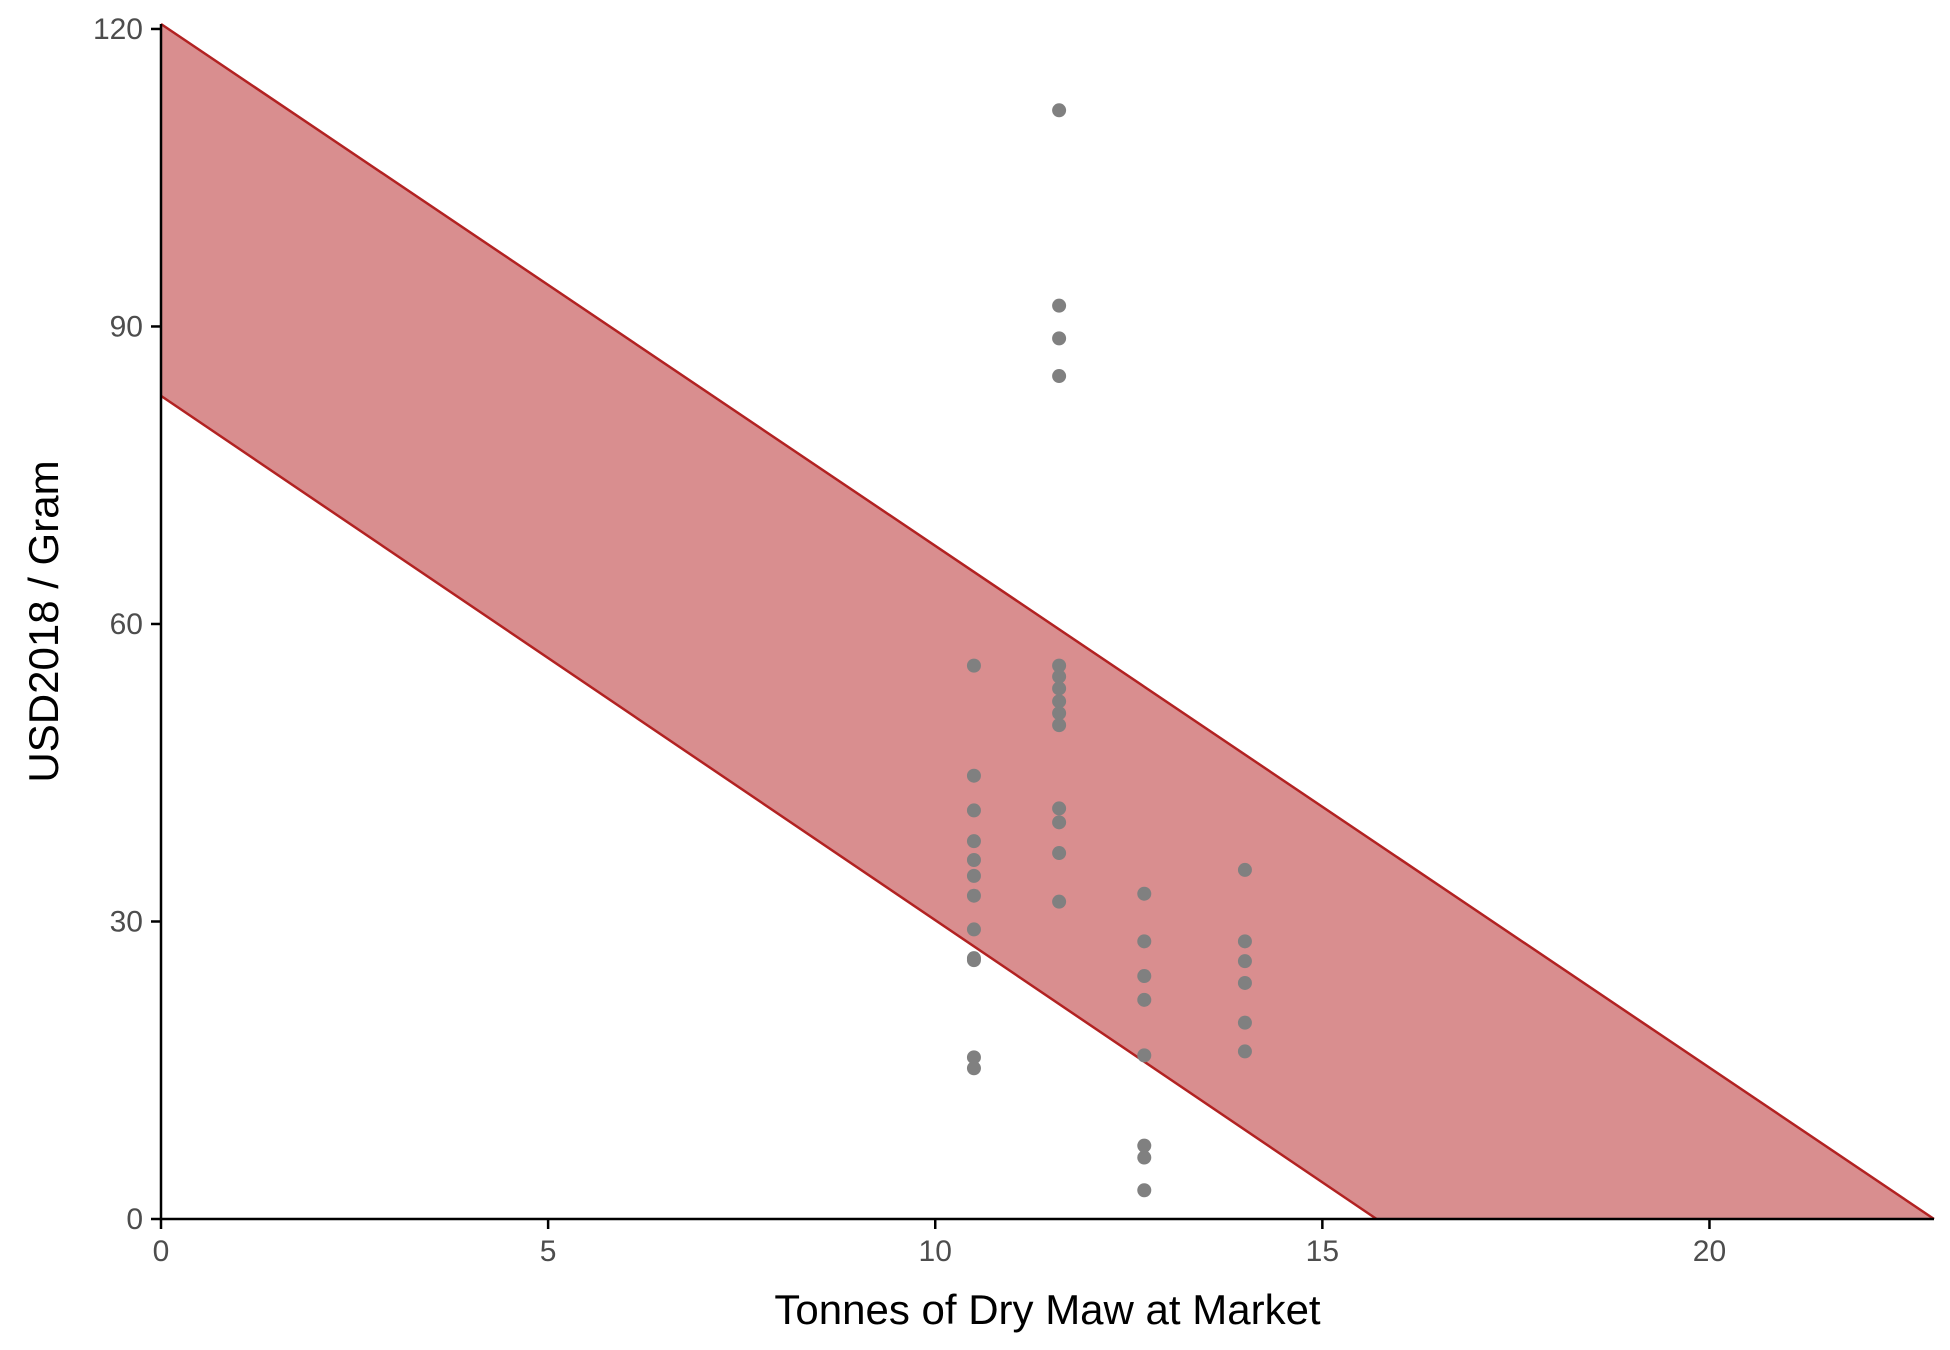 This screenshot has width=1950, height=1350. I want to click on x-tick-label: 15, so click(1322, 1251).